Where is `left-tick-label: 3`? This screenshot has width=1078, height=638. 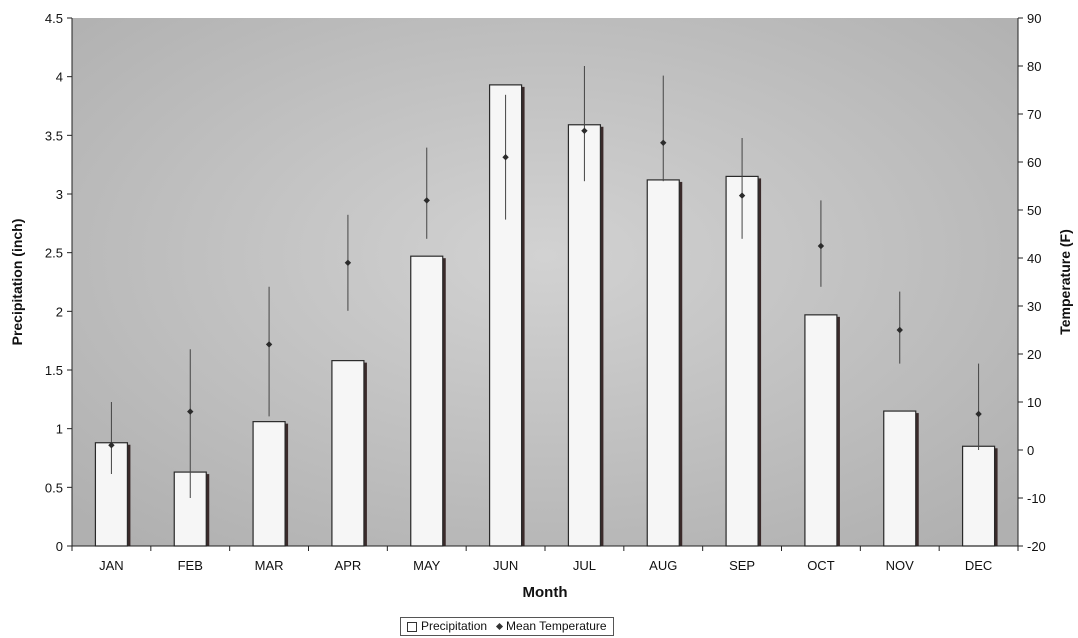
left-tick-label: 3 is located at coordinates (59, 194).